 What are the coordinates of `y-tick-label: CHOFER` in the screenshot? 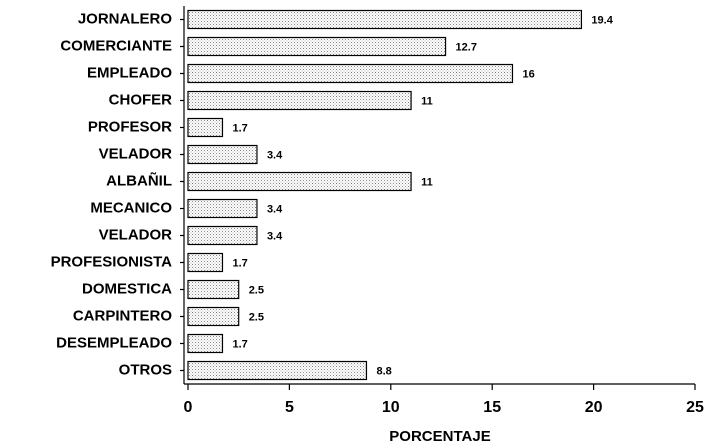 It's located at (141, 99).